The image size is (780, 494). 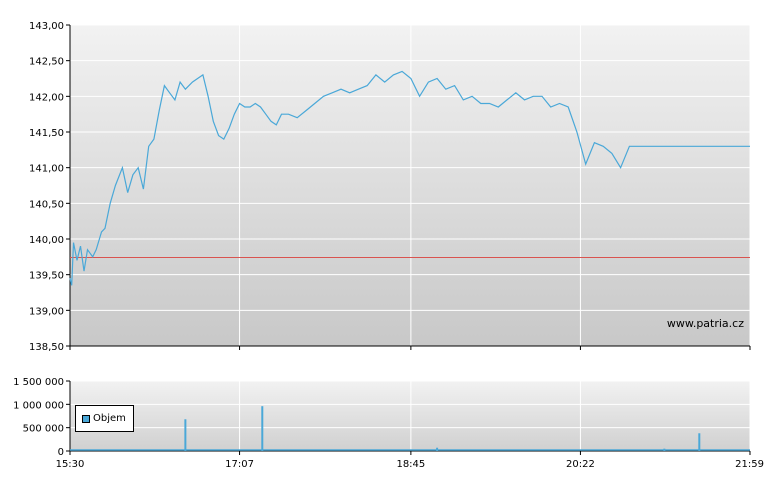 I want to click on x-tick-label: 18:45, so click(x=410, y=464).